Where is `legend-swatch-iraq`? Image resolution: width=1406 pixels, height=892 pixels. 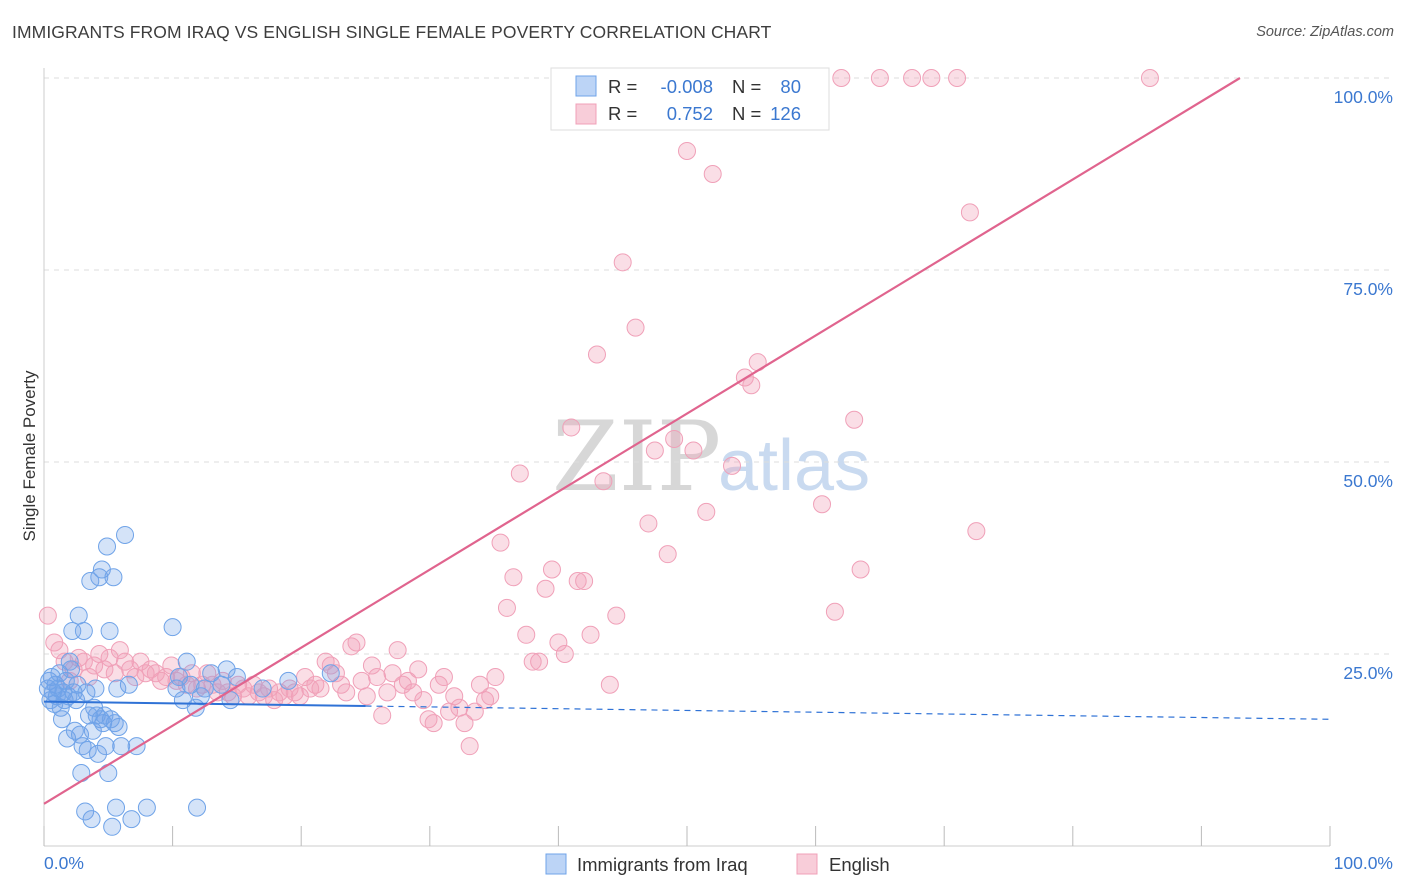
legend-swatch-iraq is located at coordinates (586, 86).